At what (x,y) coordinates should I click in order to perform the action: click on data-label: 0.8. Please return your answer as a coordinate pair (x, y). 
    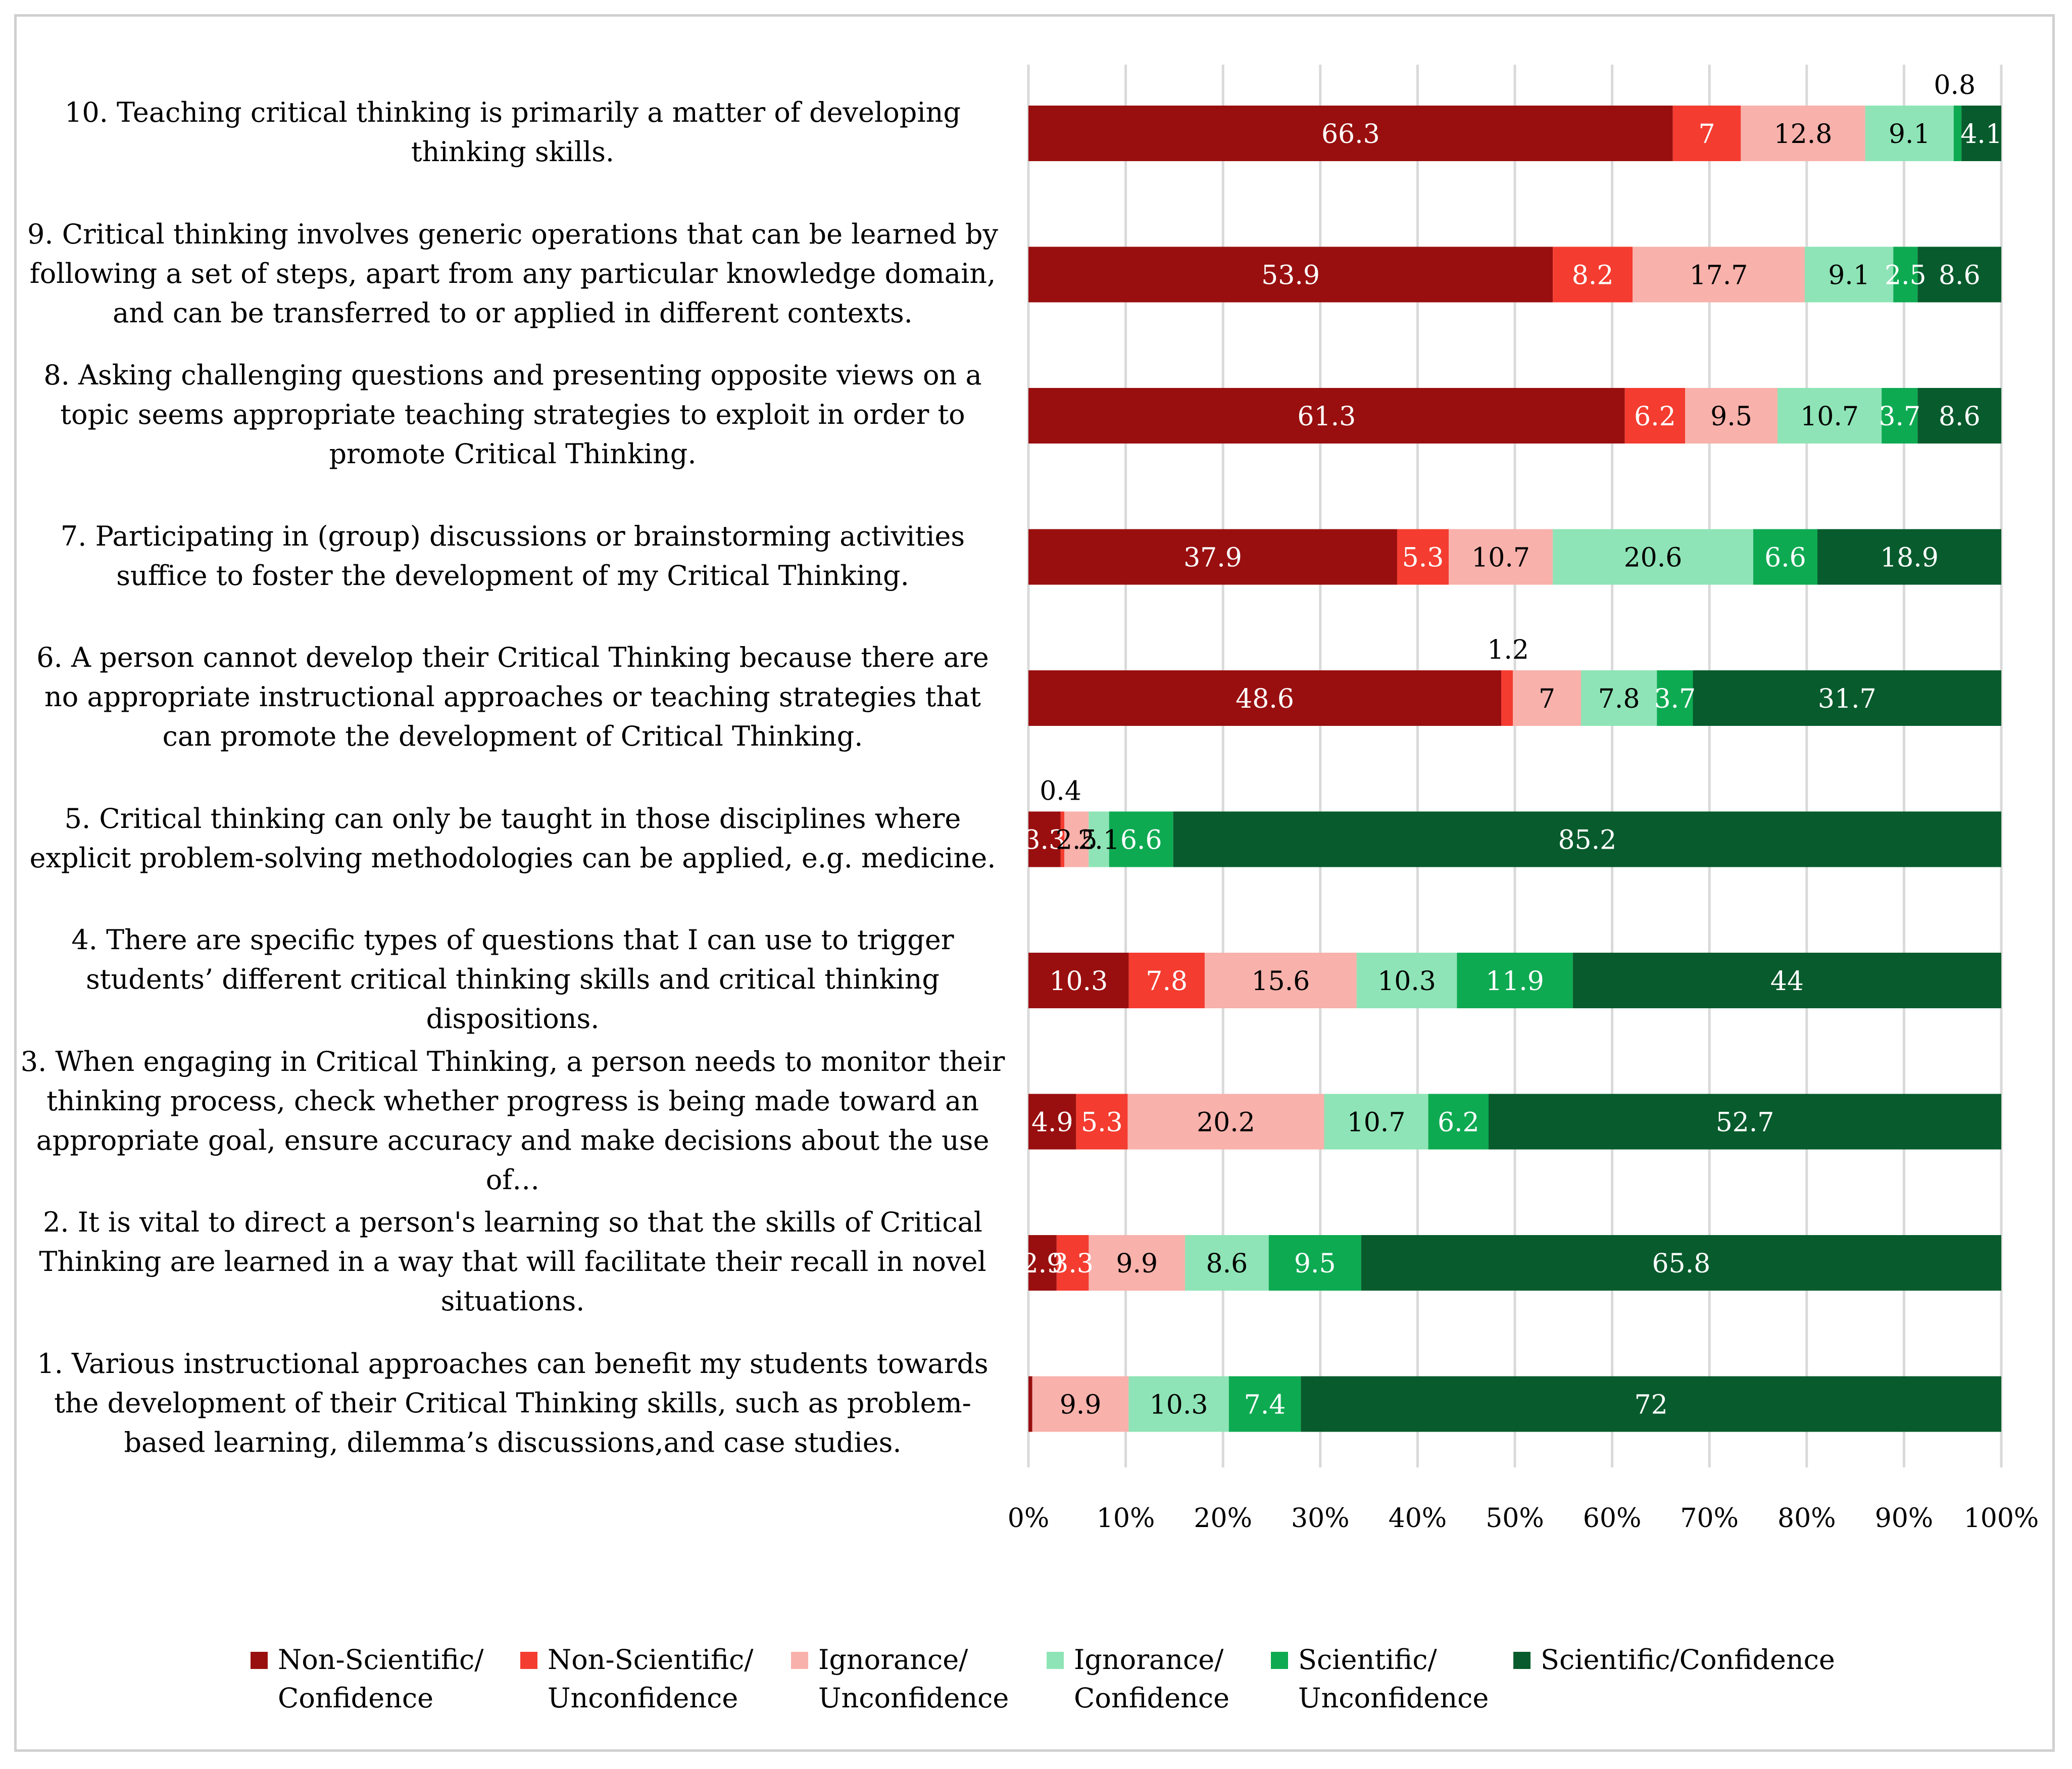
    Looking at the image, I should click on (1955, 85).